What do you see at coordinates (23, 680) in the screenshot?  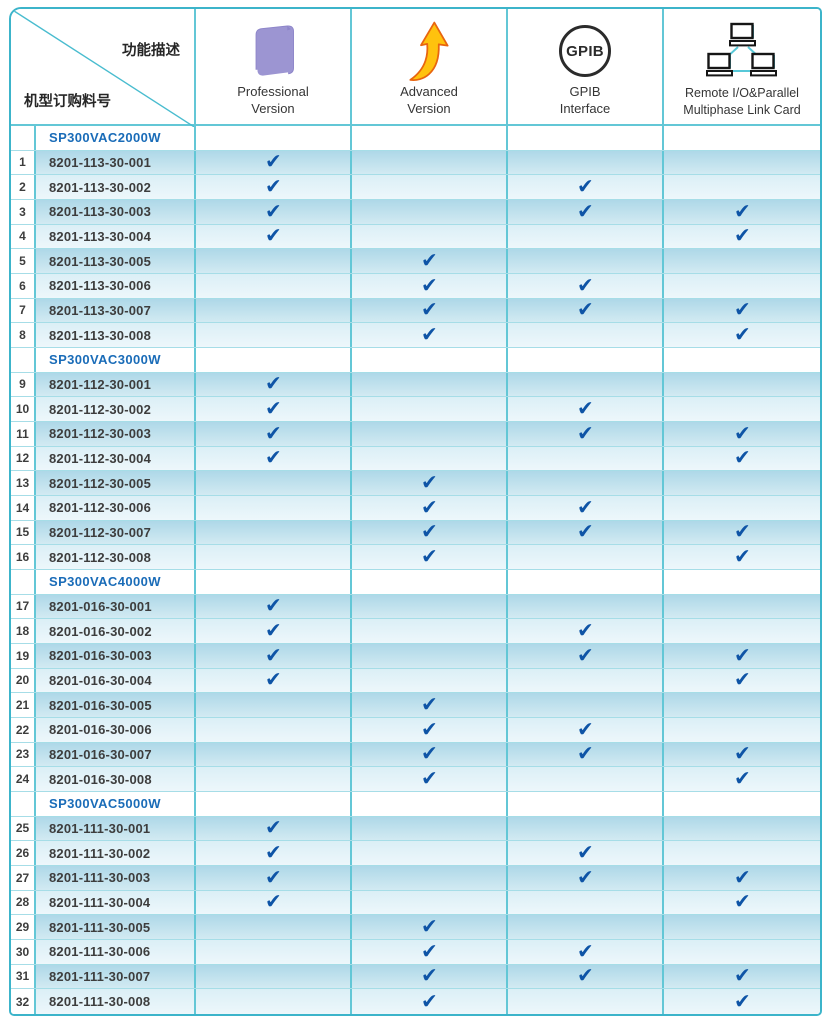 I see `row-number-cell: 20` at bounding box center [23, 680].